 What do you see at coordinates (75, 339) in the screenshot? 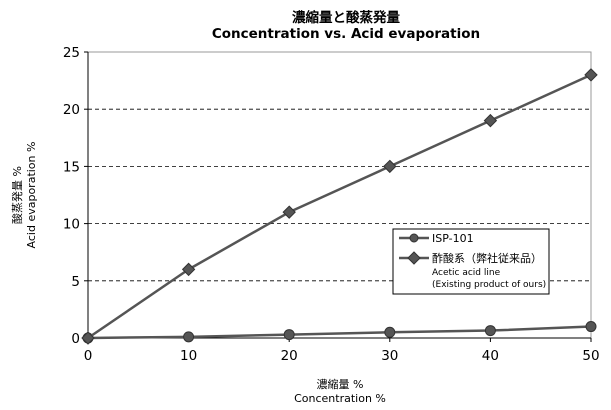
I see `y-tick-label: 0` at bounding box center [75, 339].